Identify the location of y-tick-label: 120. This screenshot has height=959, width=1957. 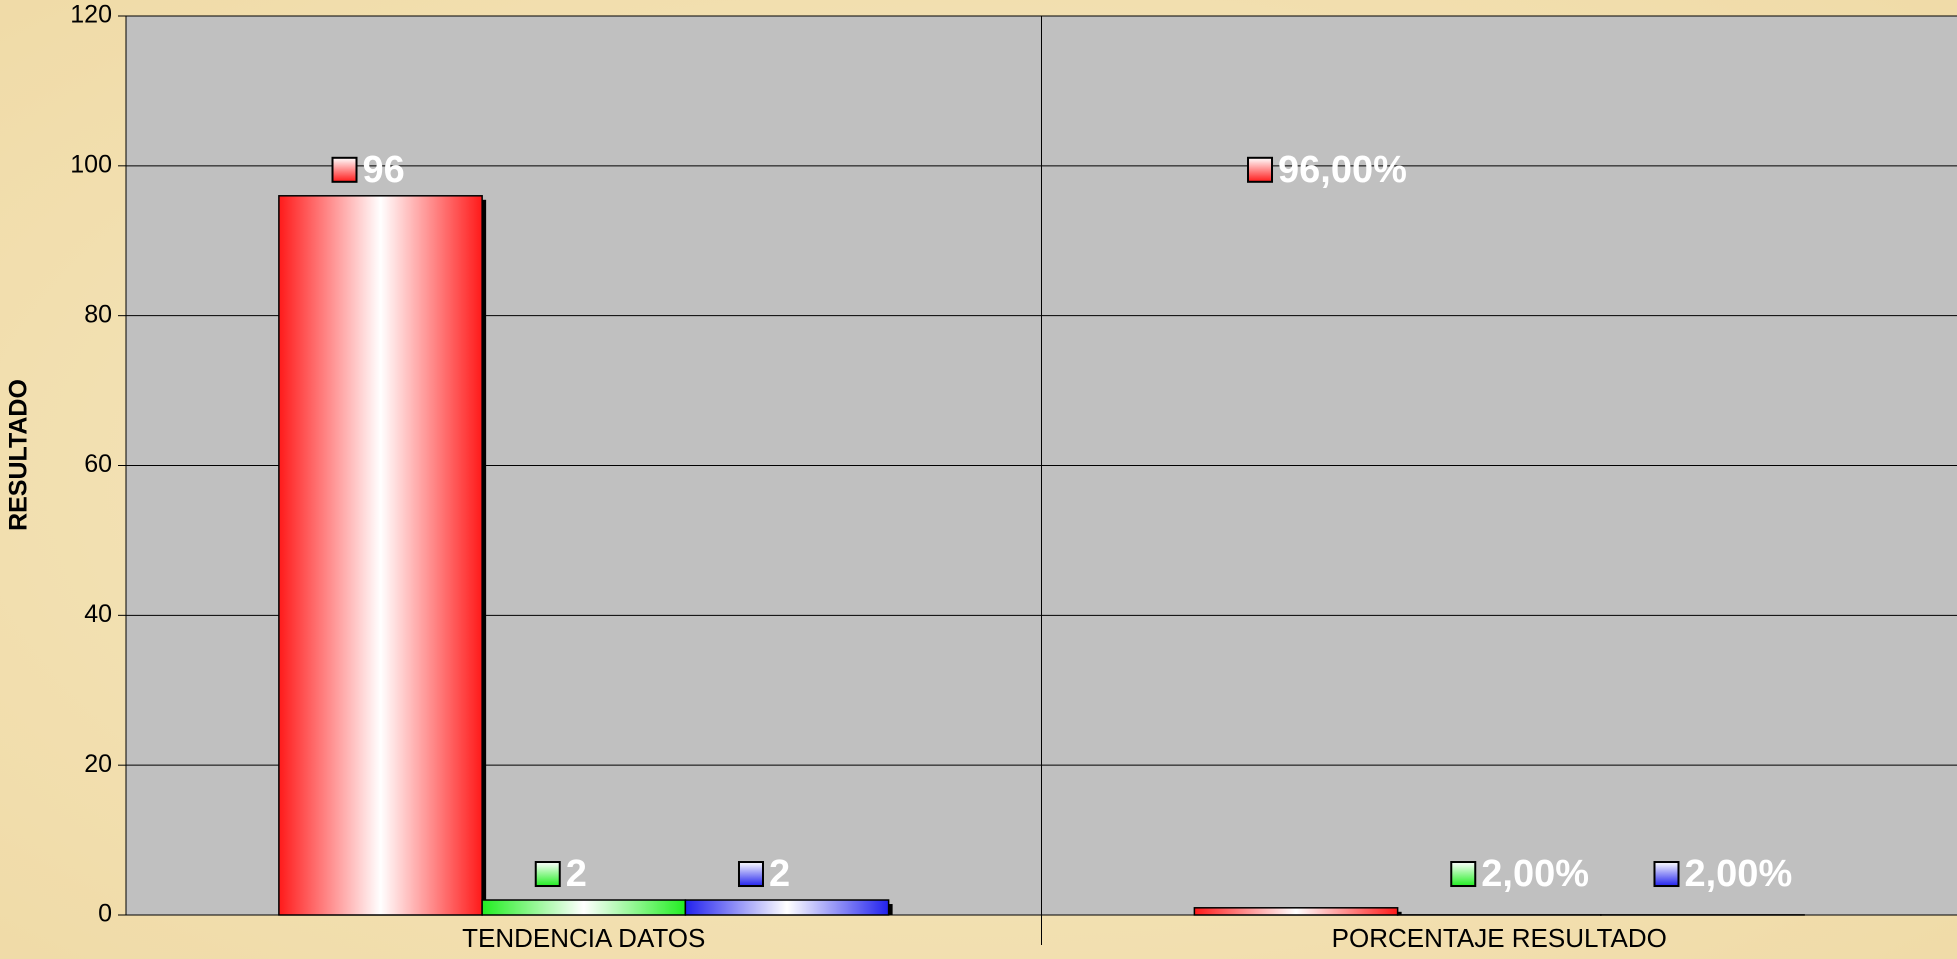
(91, 15).